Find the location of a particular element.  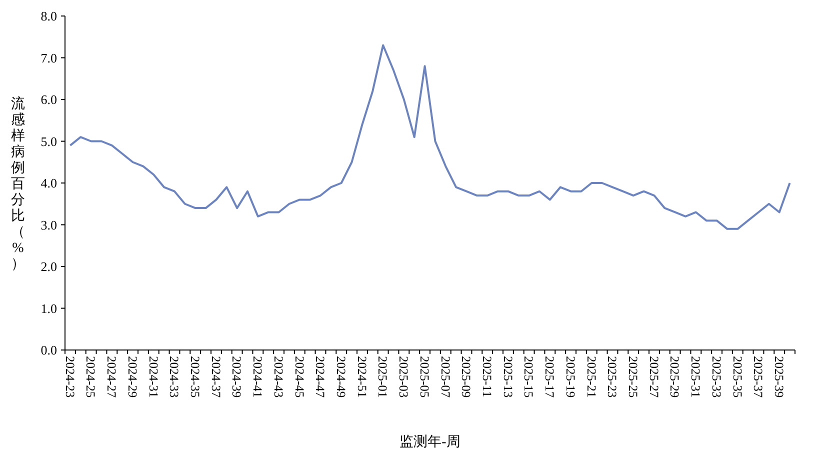

x-tick-label: 2025-11 is located at coordinates (487, 377).